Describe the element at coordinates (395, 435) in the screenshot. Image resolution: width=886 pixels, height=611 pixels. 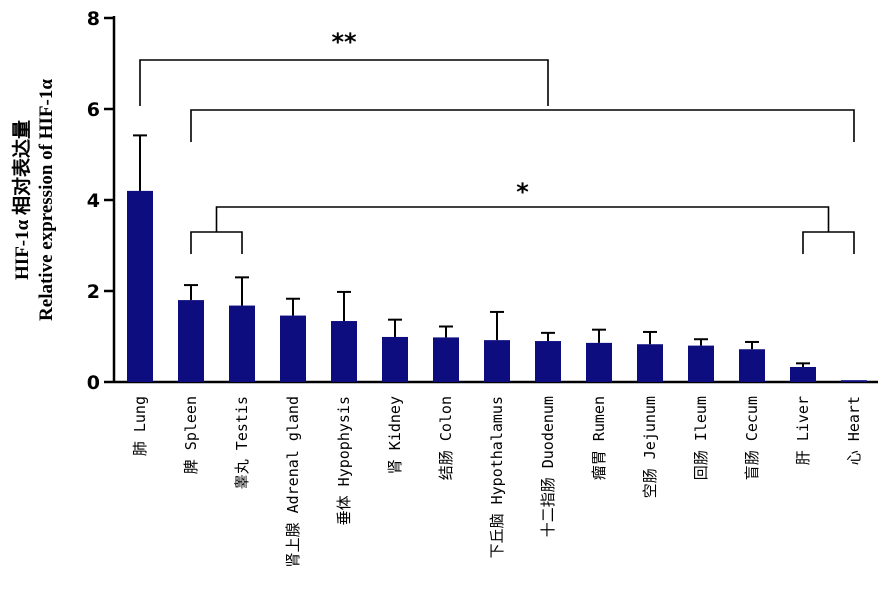
I see `x-tick-label-5: 肾 Kidney` at that location.